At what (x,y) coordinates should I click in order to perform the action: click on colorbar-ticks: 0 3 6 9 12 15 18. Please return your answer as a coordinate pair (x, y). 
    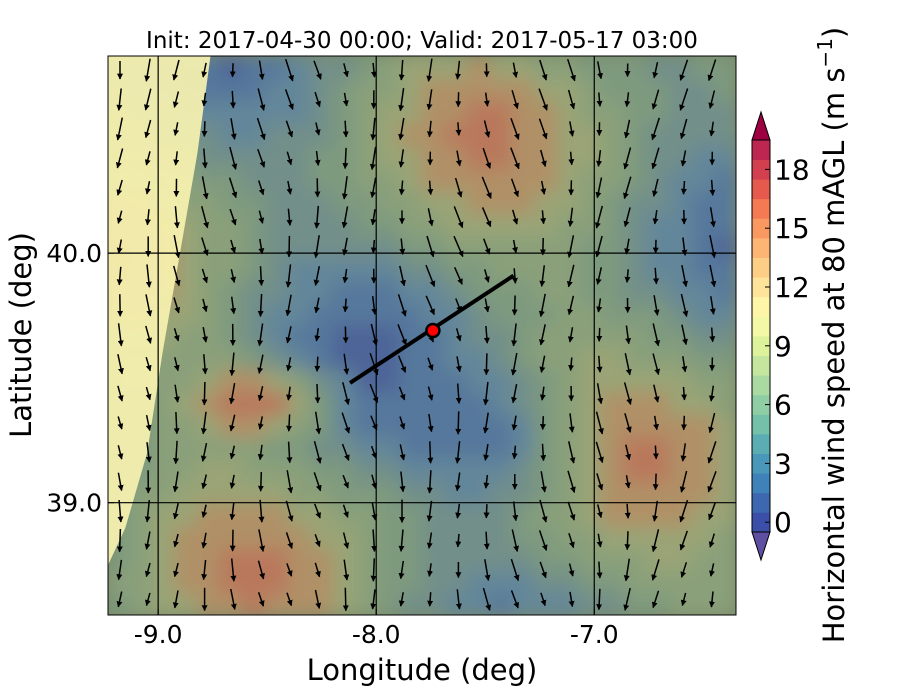
    Looking at the image, I should click on (787, 346).